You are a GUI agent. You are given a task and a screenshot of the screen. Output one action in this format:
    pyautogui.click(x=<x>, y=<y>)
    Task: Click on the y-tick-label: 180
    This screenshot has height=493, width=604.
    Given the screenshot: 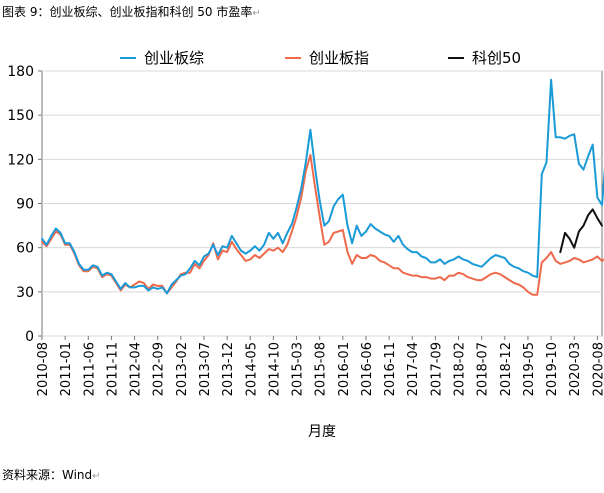 What is the action you would take?
    pyautogui.click(x=20, y=72)
    